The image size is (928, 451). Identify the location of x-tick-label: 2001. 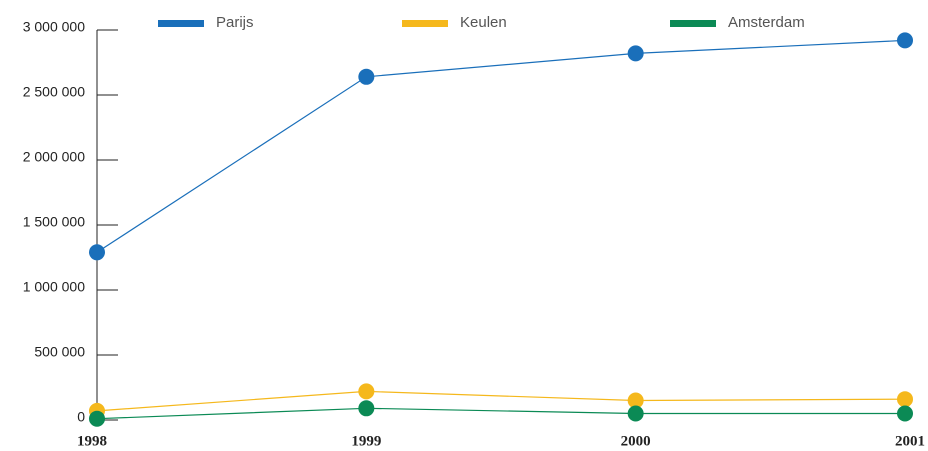
(910, 441).